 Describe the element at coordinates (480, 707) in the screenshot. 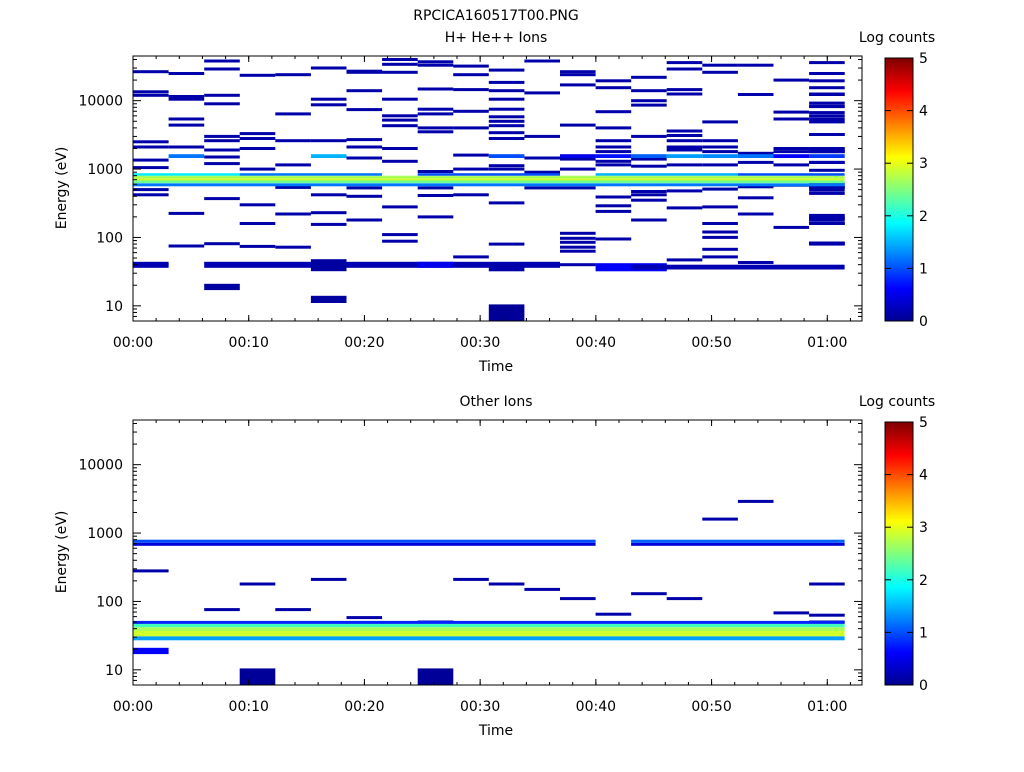

I see `x-tick-label: 00:30` at that location.